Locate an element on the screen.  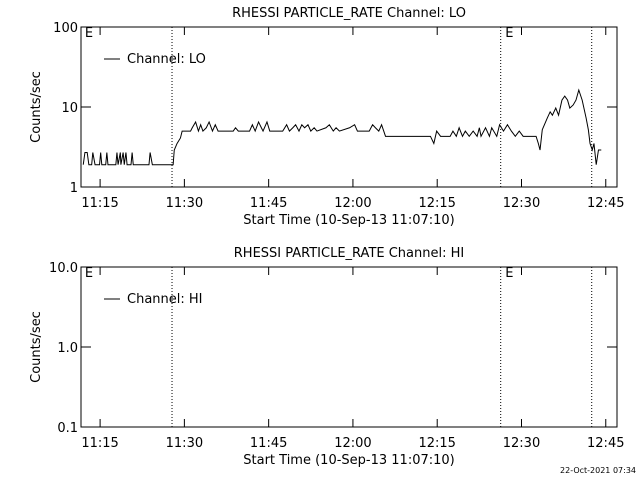
footer: 22-Oct-2021 07:34 is located at coordinates (598, 470).